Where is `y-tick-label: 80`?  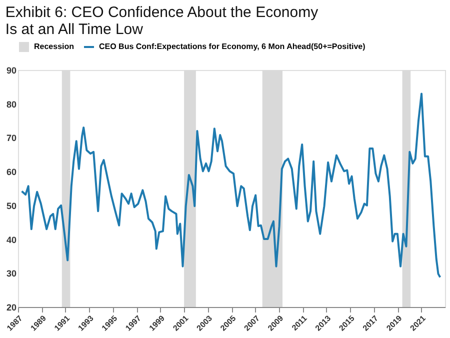
y-tick-label: 80 is located at coordinates (11, 104).